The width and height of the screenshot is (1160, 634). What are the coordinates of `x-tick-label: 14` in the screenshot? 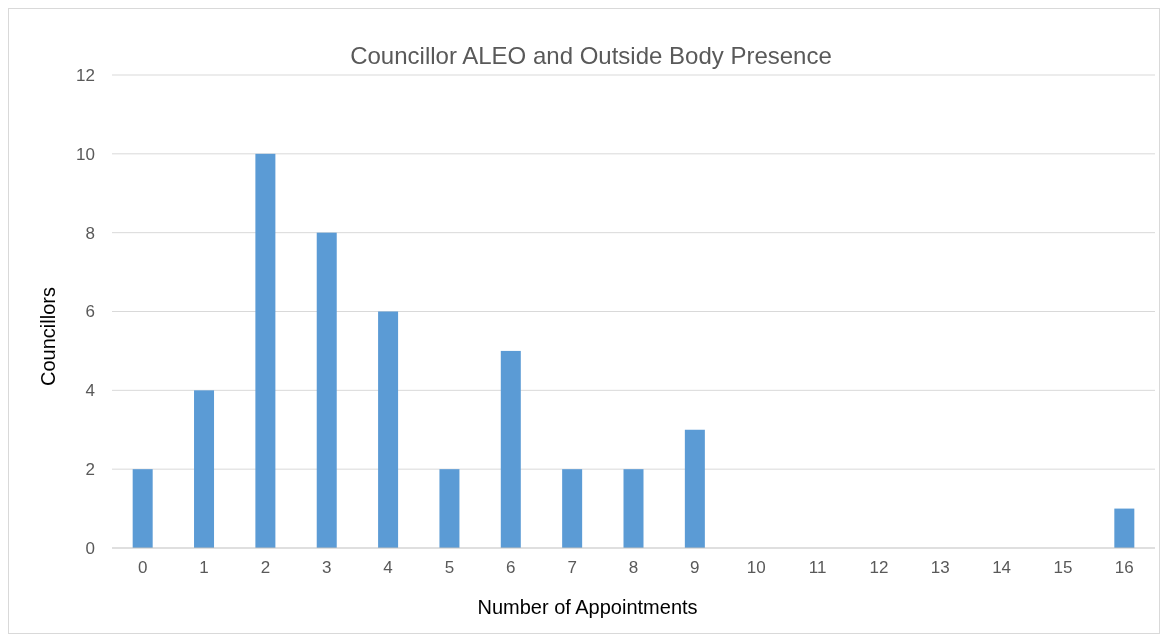 It's located at (1002, 567).